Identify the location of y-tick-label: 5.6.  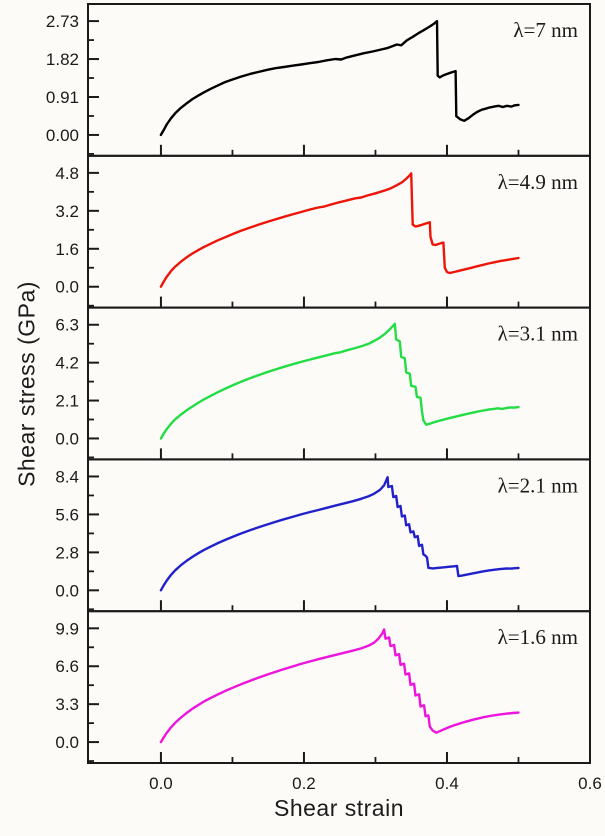
(67, 514).